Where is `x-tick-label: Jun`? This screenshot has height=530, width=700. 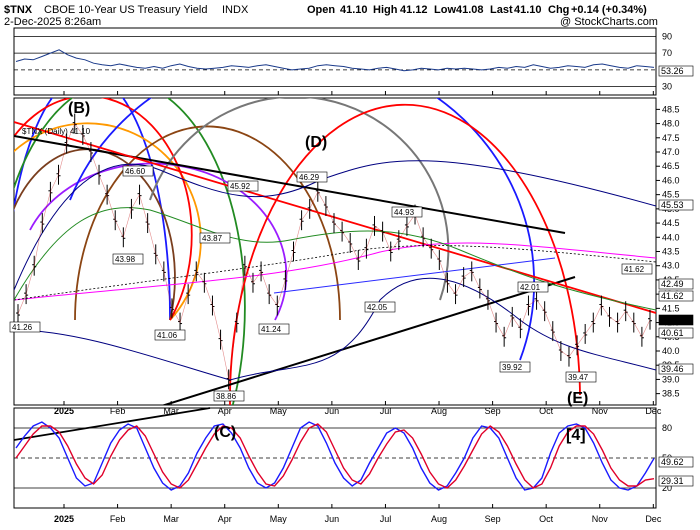 x-tick-label: Jun is located at coordinates (332, 519).